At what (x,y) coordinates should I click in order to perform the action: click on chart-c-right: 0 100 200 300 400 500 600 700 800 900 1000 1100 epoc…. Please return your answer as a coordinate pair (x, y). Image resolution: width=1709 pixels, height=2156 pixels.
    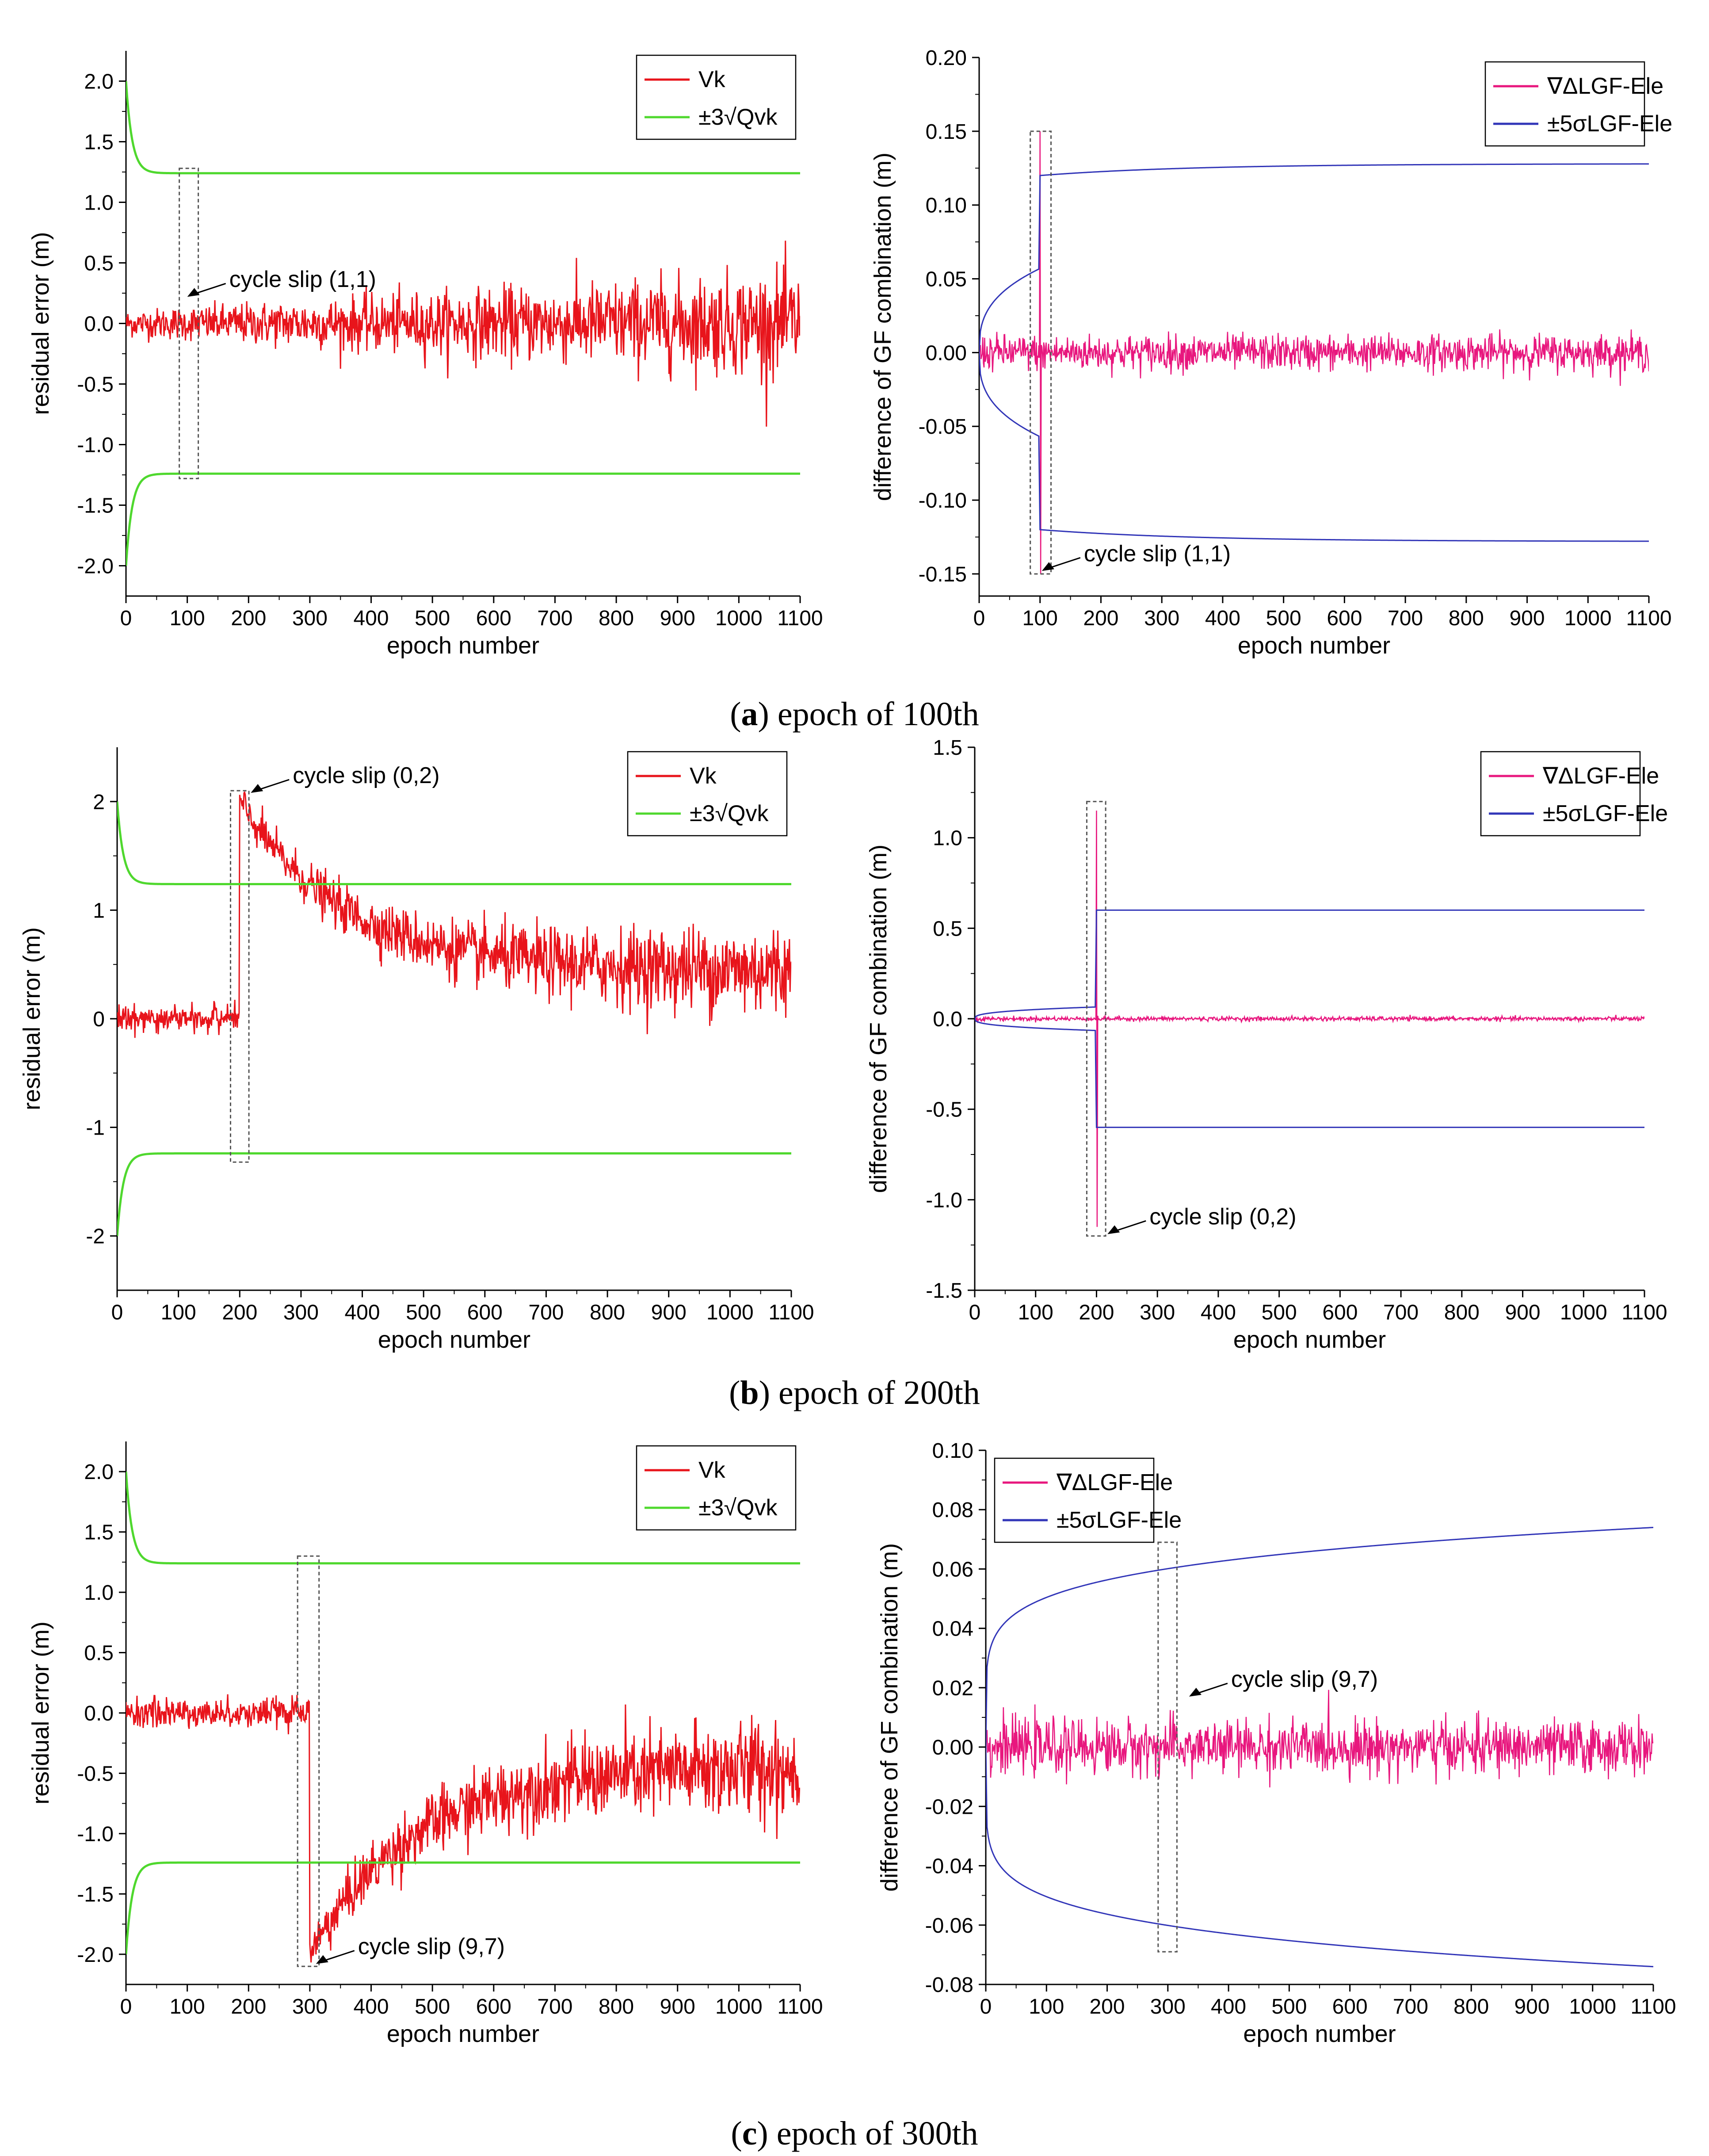
    Looking at the image, I should click on (1276, 1743).